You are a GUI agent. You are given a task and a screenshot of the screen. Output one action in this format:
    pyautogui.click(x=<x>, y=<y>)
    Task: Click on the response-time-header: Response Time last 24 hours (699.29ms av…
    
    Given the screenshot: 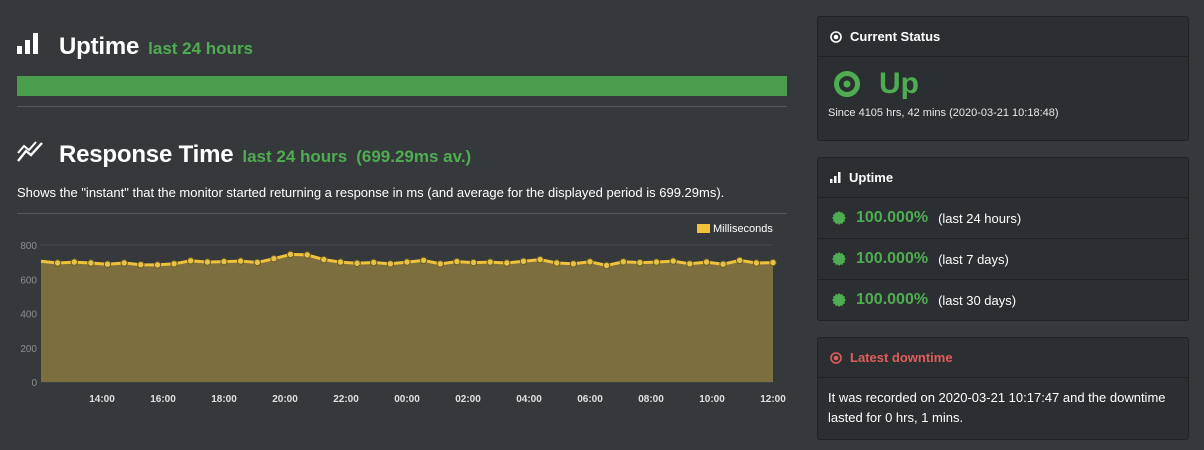 What is the action you would take?
    pyautogui.click(x=244, y=154)
    